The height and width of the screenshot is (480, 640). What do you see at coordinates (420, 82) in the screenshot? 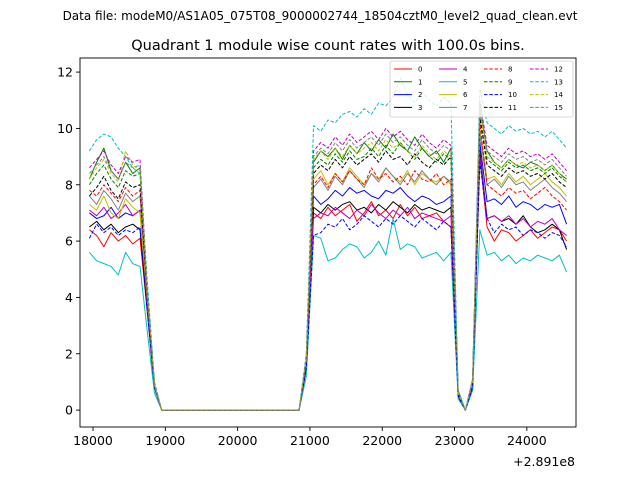
I see `legend-label-1: 1` at bounding box center [420, 82].